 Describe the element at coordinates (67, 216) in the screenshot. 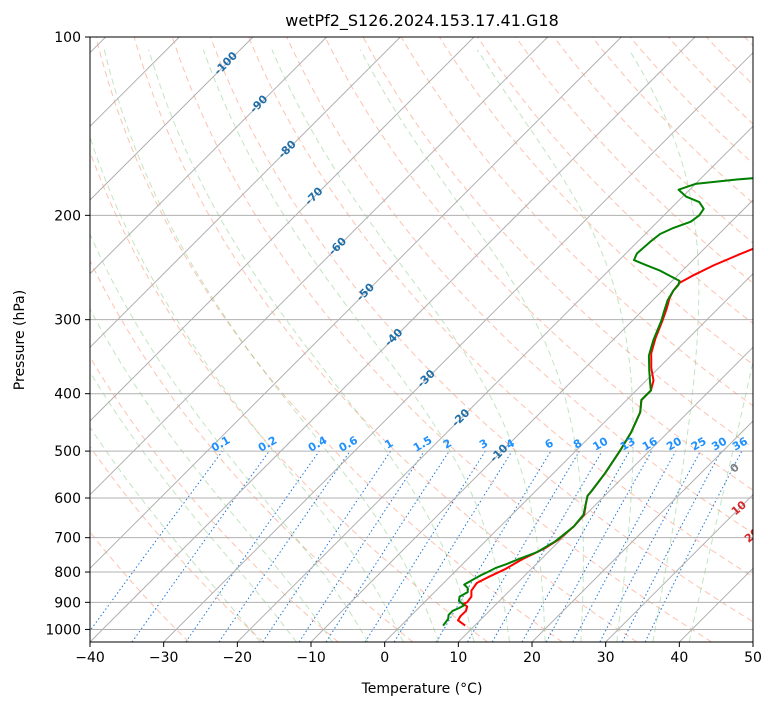

I see `y-tick-label: 200` at that location.